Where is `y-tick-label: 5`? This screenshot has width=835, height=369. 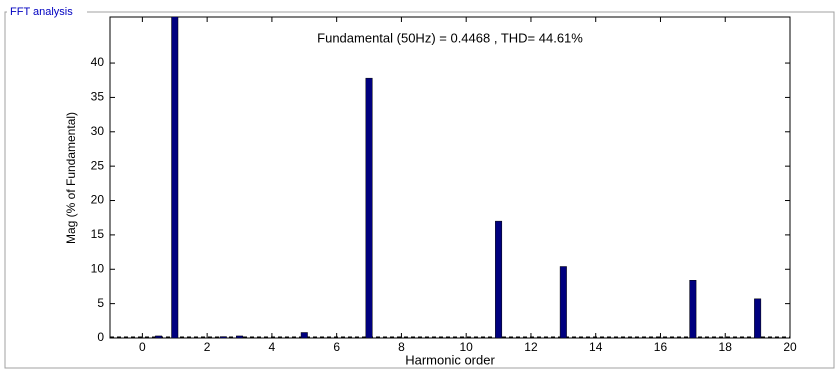
y-tick-label: 5 is located at coordinates (100, 303).